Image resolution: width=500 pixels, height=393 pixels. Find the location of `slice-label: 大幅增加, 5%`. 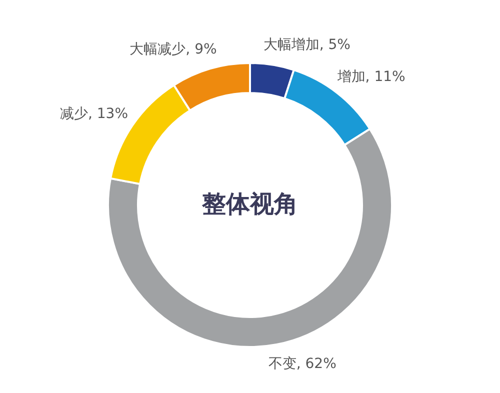

slice-label: 大幅增加, 5% is located at coordinates (306, 44).